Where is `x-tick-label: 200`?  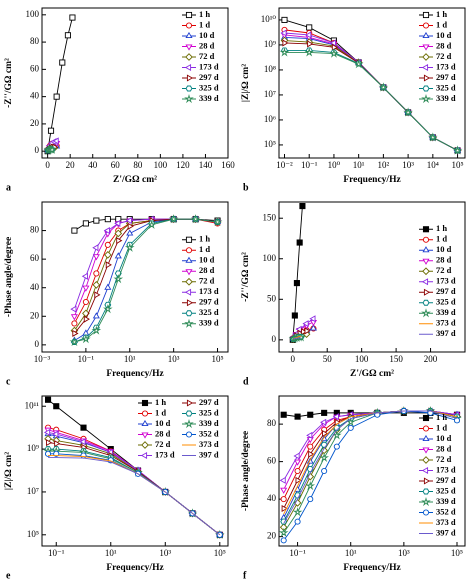
x-tick-label: 200 is located at coordinates (431, 359).